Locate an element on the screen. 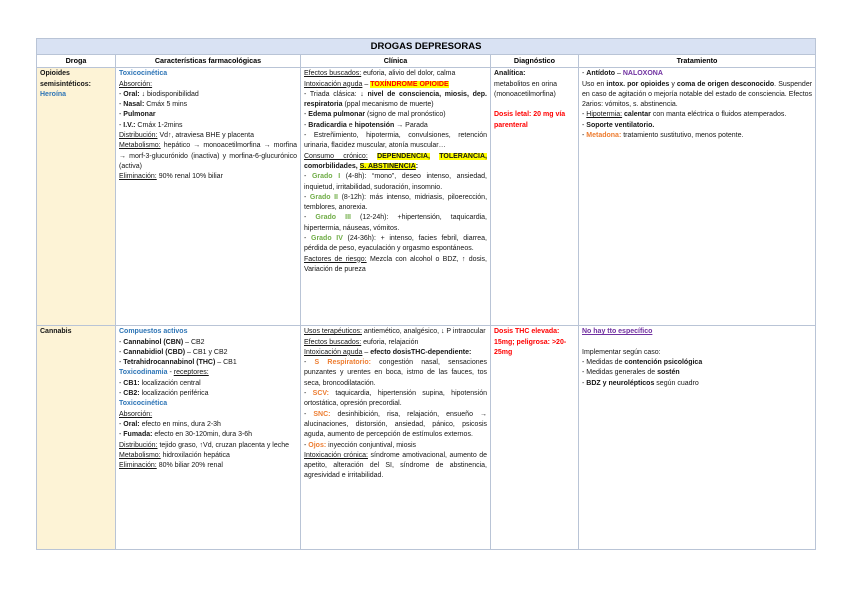 The width and height of the screenshot is (848, 599). column-header-tratamiento: Tratamiento is located at coordinates (697, 61).